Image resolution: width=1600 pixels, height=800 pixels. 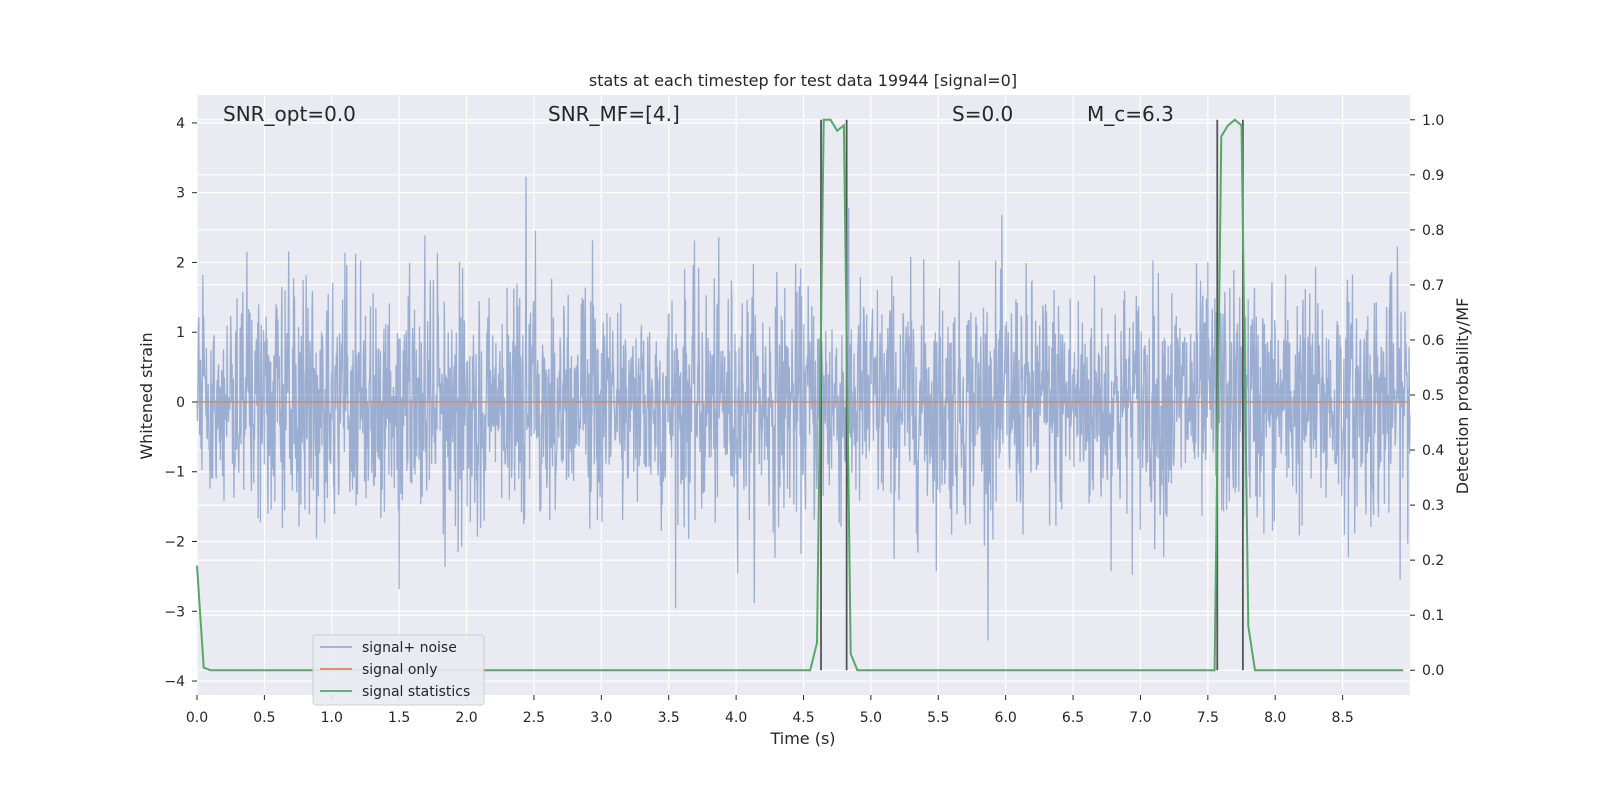 I want to click on legend-label-stats: signal statistics, so click(x=416, y=692).